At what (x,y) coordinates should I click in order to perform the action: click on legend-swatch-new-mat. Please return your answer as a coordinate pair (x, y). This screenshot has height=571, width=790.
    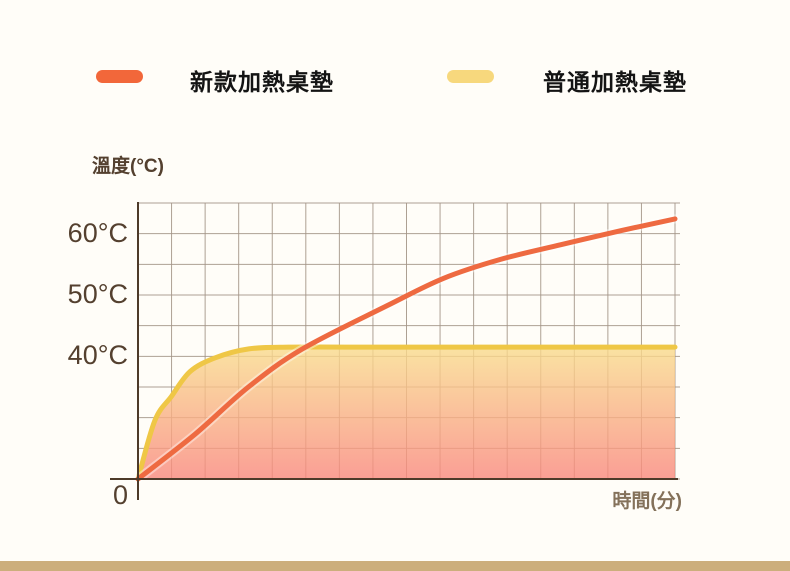
    Looking at the image, I should click on (119, 76).